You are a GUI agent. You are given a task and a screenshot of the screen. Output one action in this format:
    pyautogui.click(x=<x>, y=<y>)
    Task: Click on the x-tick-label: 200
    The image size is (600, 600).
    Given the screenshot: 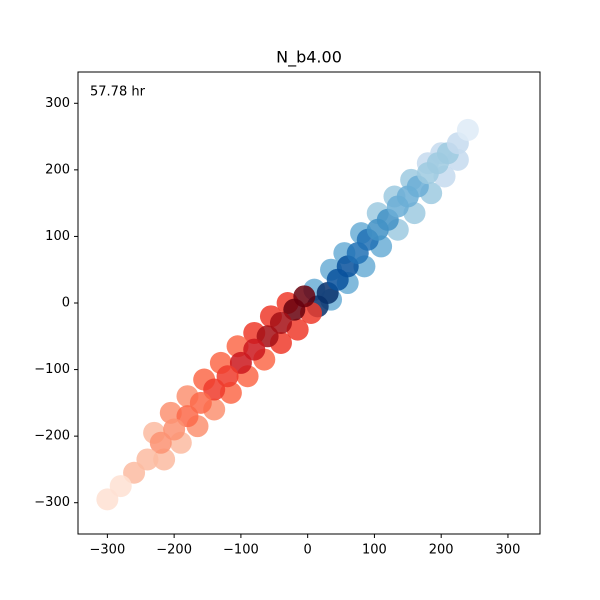 What is the action you would take?
    pyautogui.click(x=441, y=550)
    